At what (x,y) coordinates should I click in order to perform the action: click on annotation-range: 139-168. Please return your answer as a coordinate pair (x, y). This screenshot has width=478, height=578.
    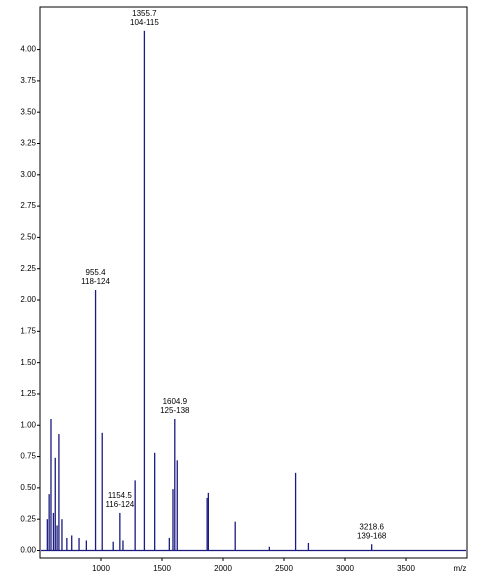
    Looking at the image, I should click on (372, 535).